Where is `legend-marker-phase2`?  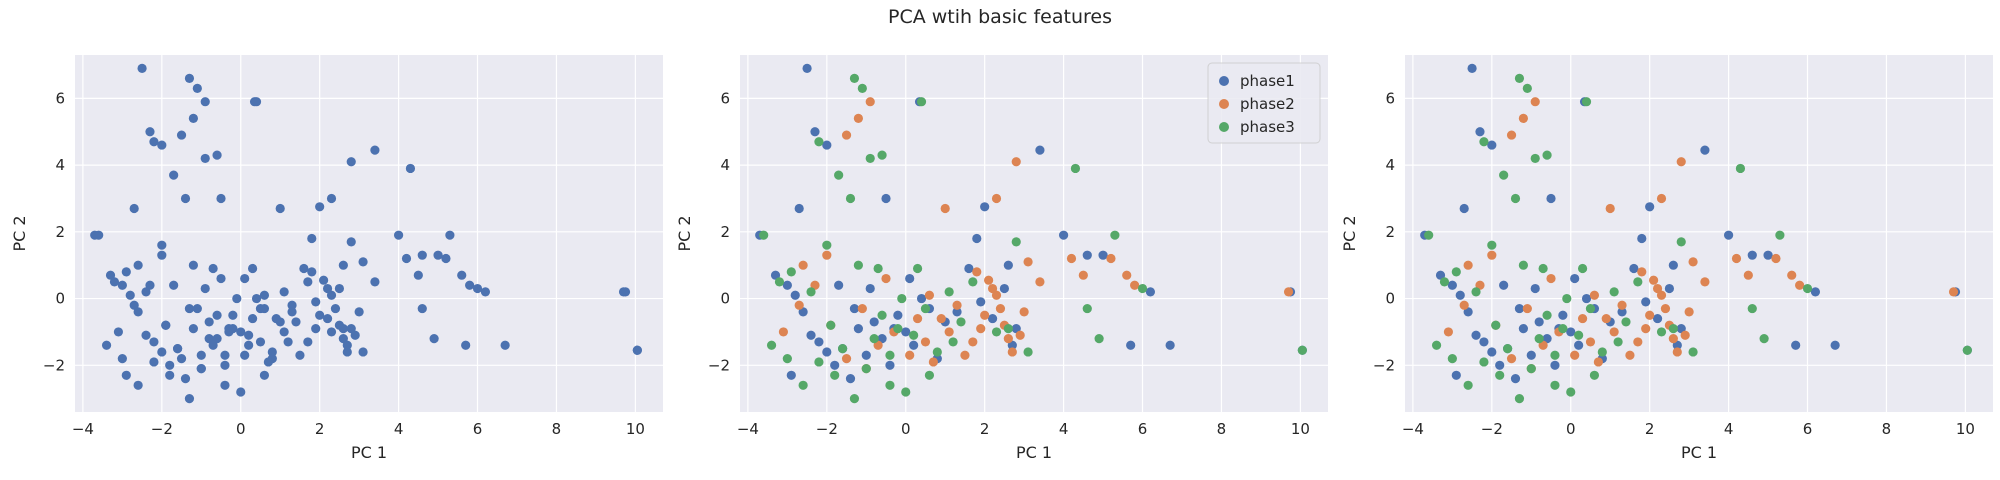 legend-marker-phase2 is located at coordinates (1224, 104).